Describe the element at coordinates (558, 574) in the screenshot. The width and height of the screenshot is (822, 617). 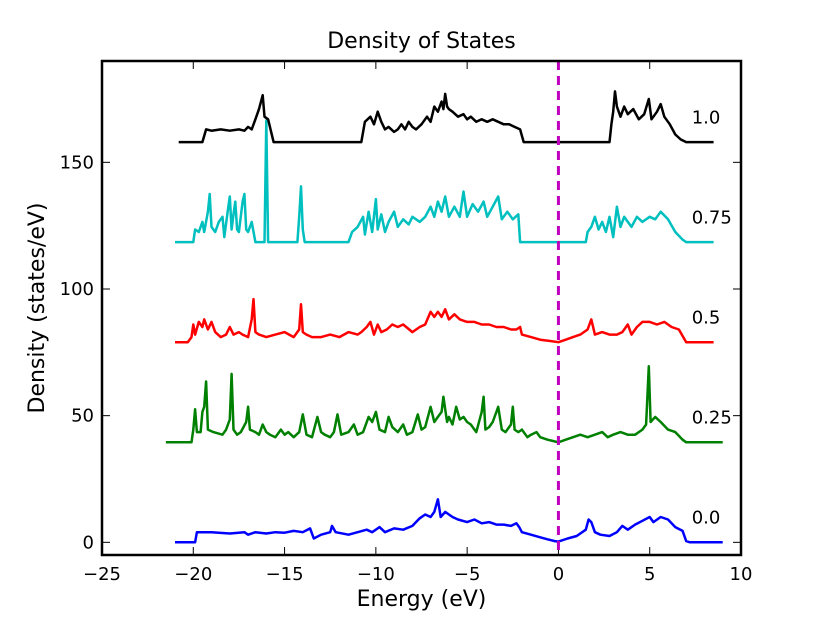
I see `x-tick-label: 0` at that location.